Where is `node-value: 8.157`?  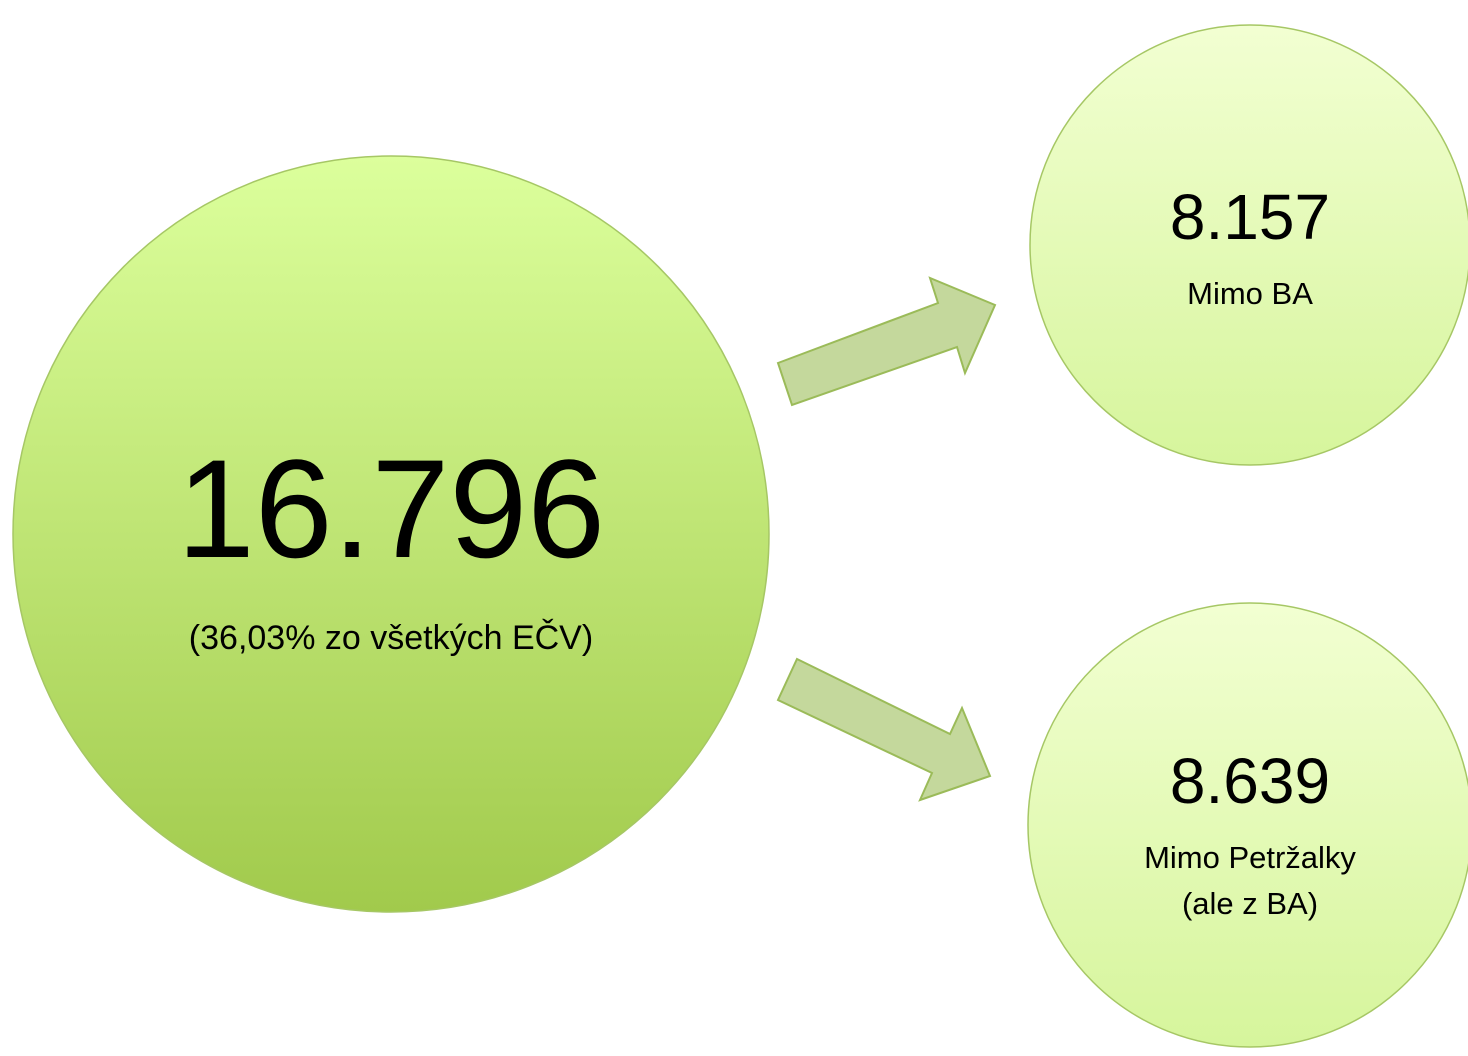 node-value: 8.157 is located at coordinates (1250, 217).